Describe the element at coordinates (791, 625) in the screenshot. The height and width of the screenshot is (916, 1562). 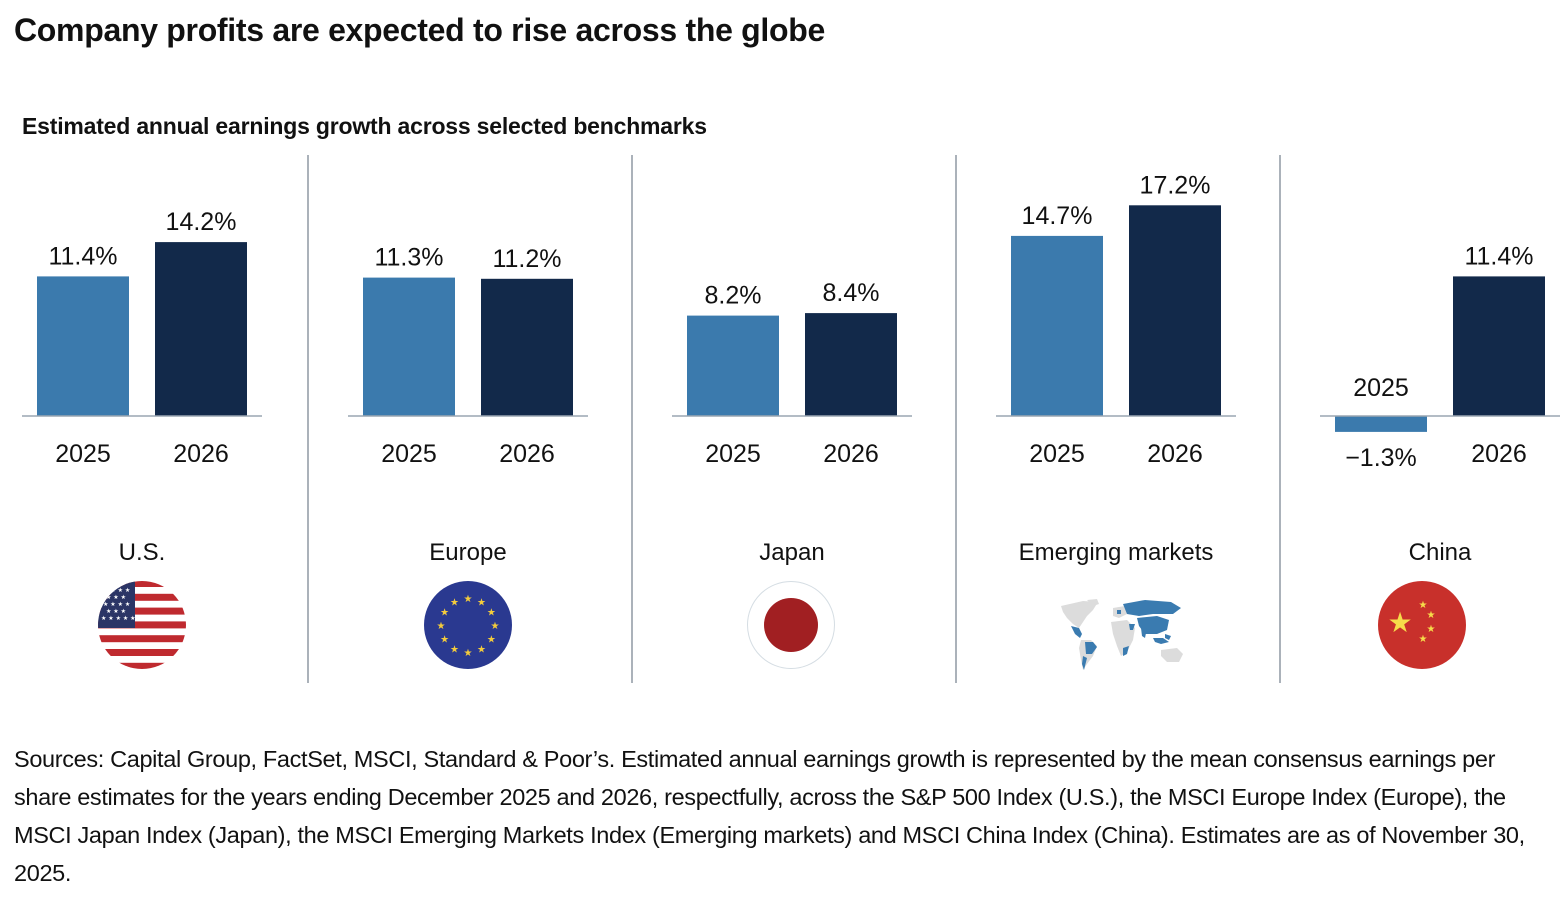
I see `japan-flag-icon` at that location.